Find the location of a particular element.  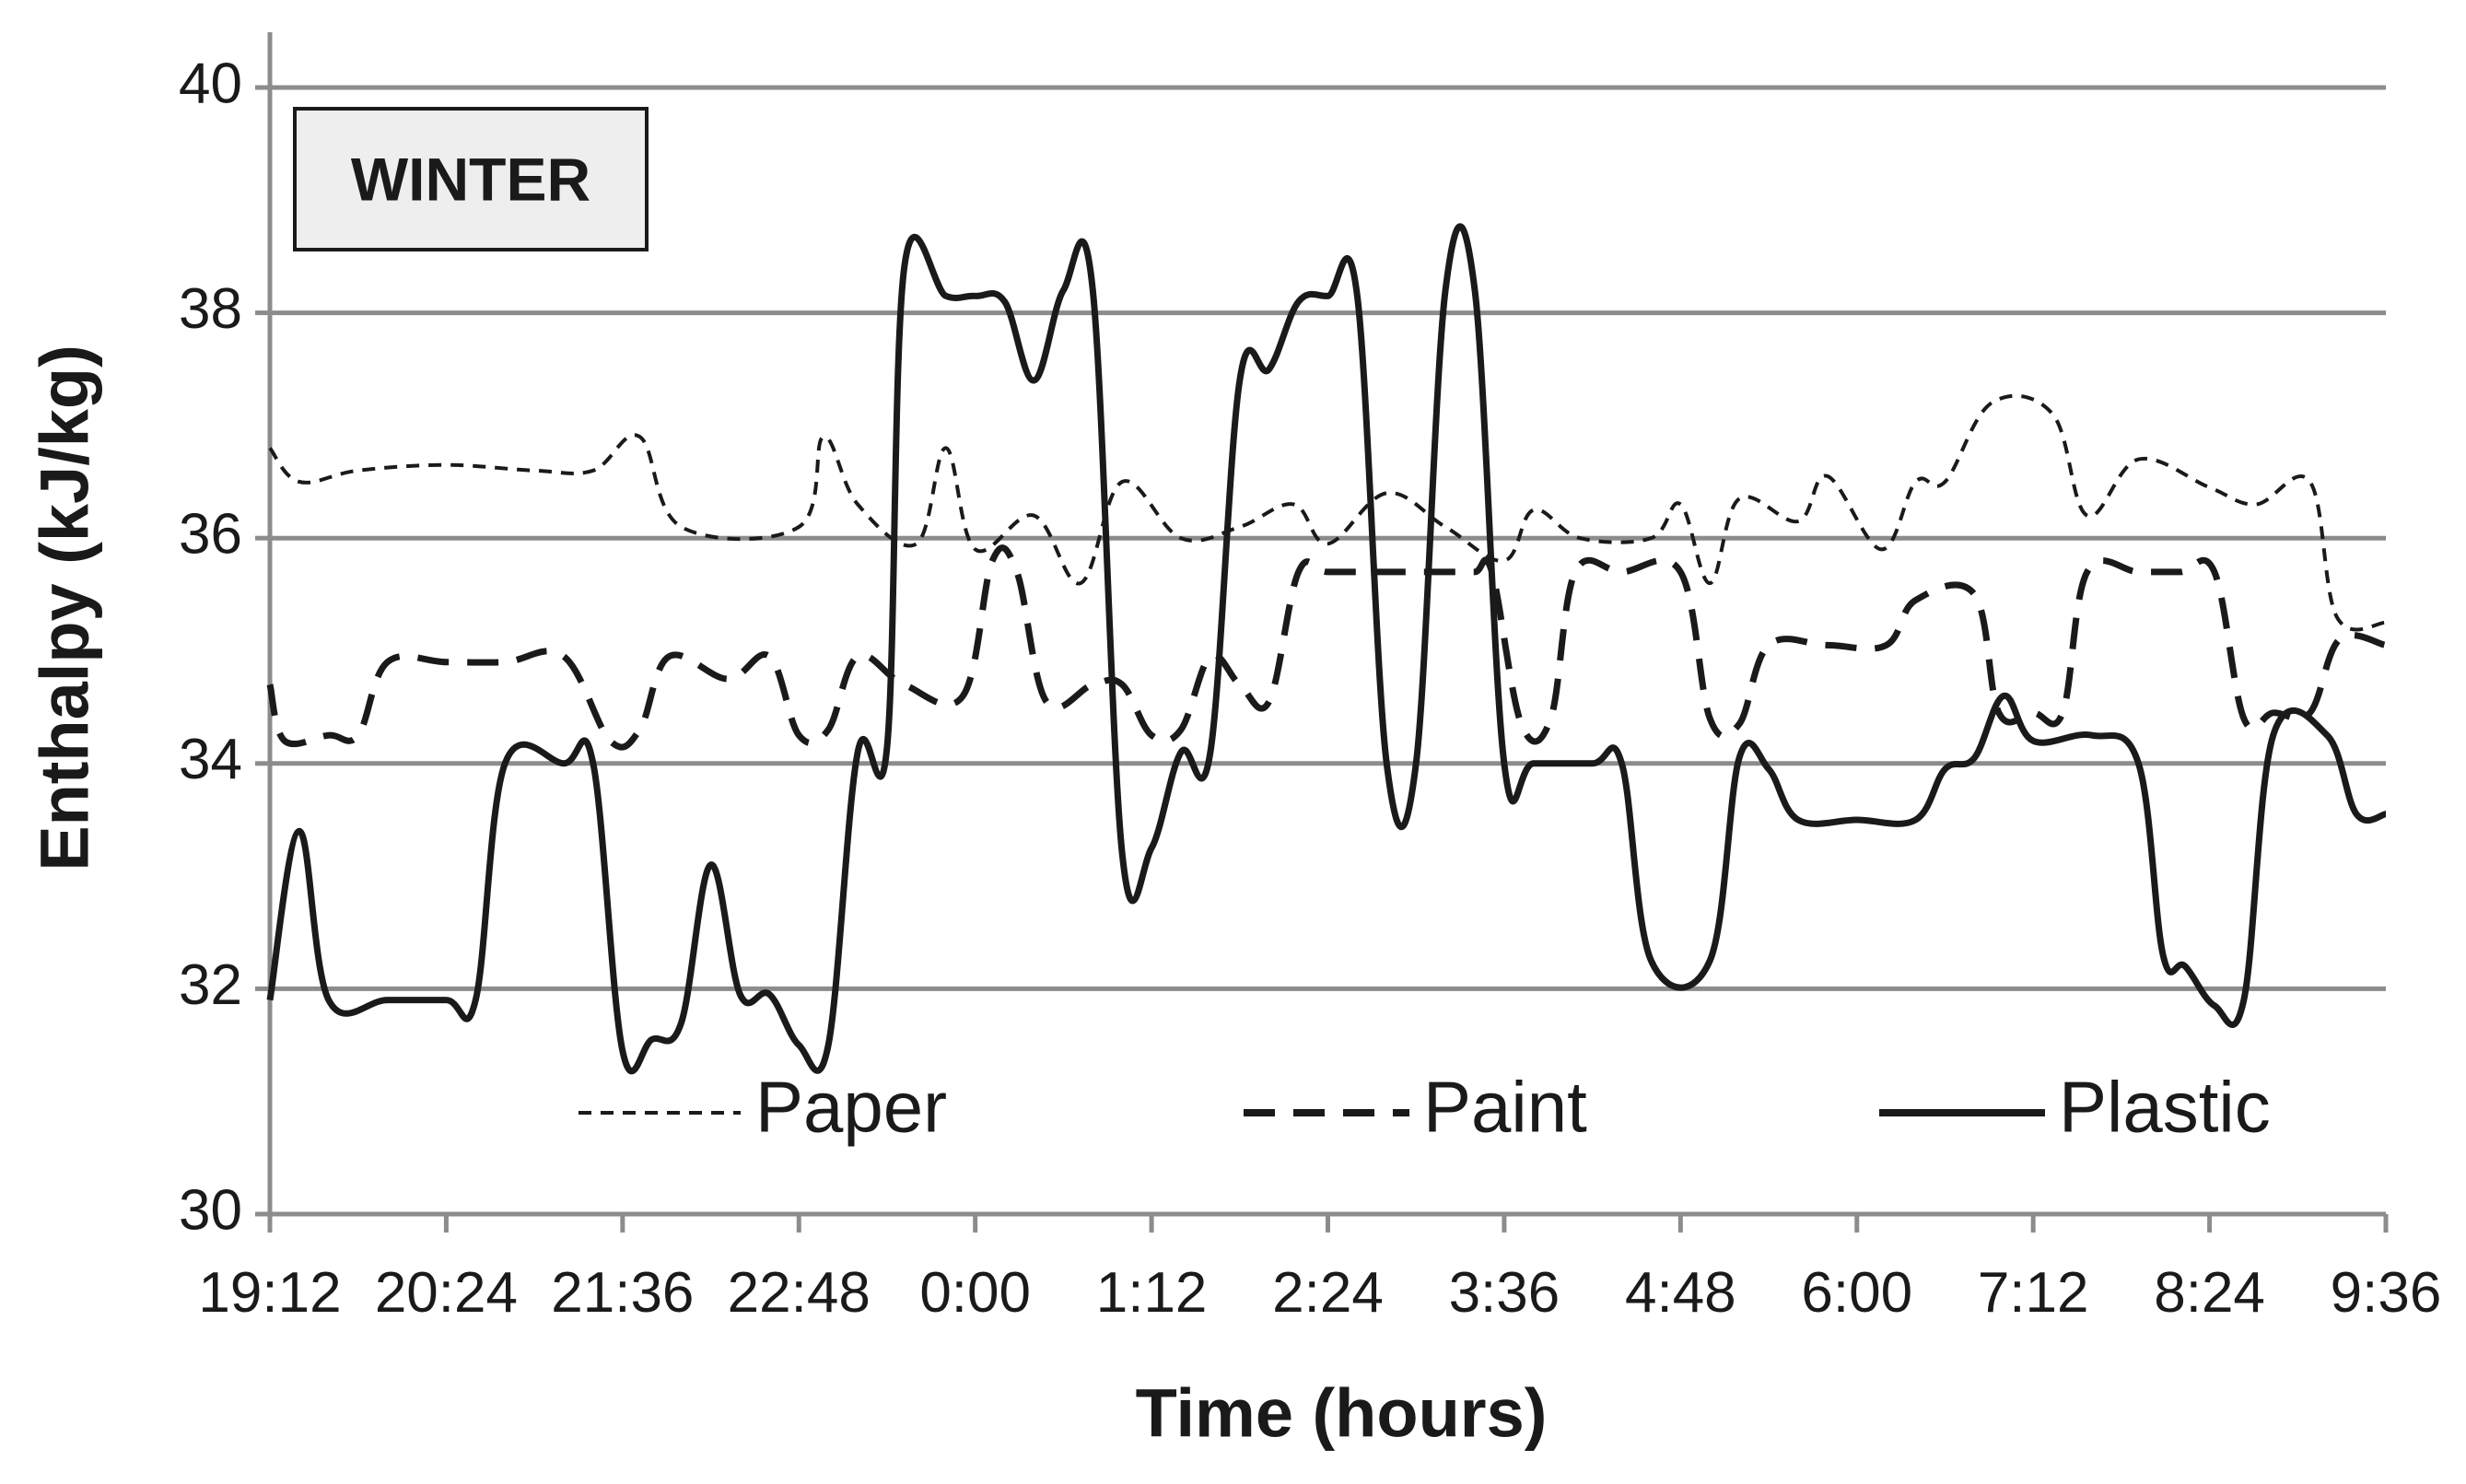

y-tick-label-34: 34 is located at coordinates (211, 759).